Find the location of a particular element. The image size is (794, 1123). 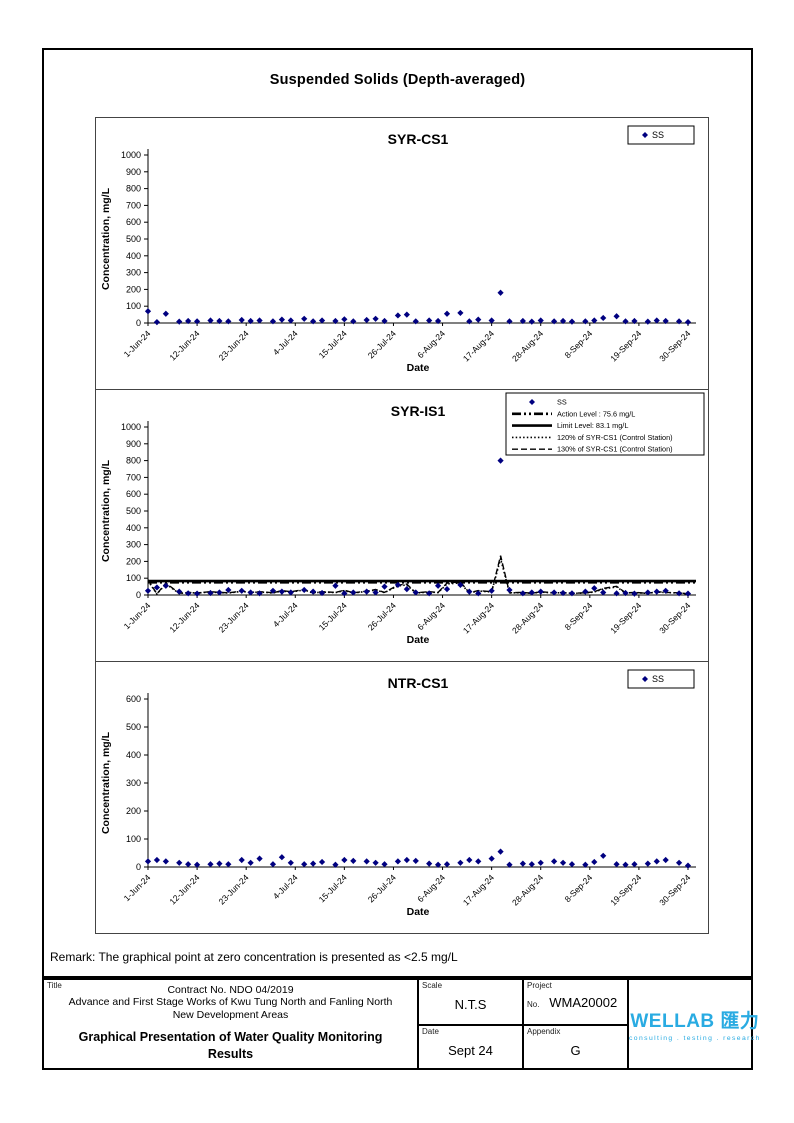

x-tick-label: 19-Sep-24 is located at coordinates (625, 345).